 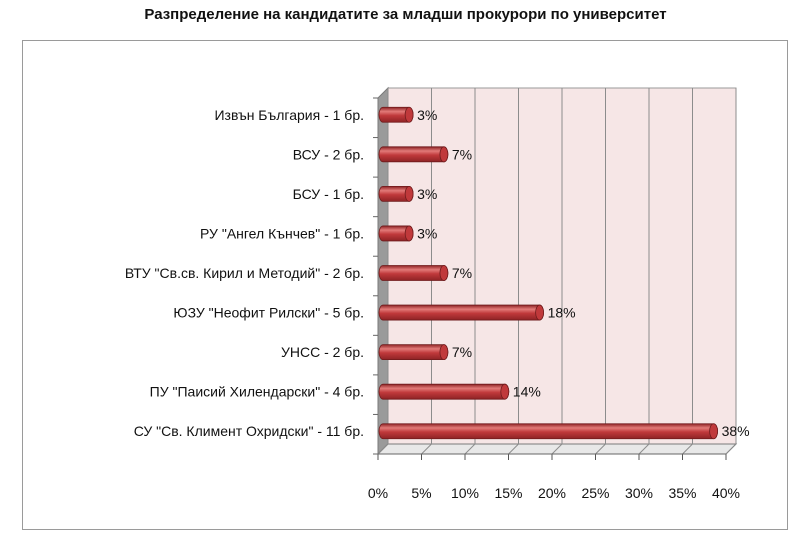 I want to click on category-label: ВТУ "Св.св. Кирил и Методий" - 2 бр., so click(x=244, y=273).